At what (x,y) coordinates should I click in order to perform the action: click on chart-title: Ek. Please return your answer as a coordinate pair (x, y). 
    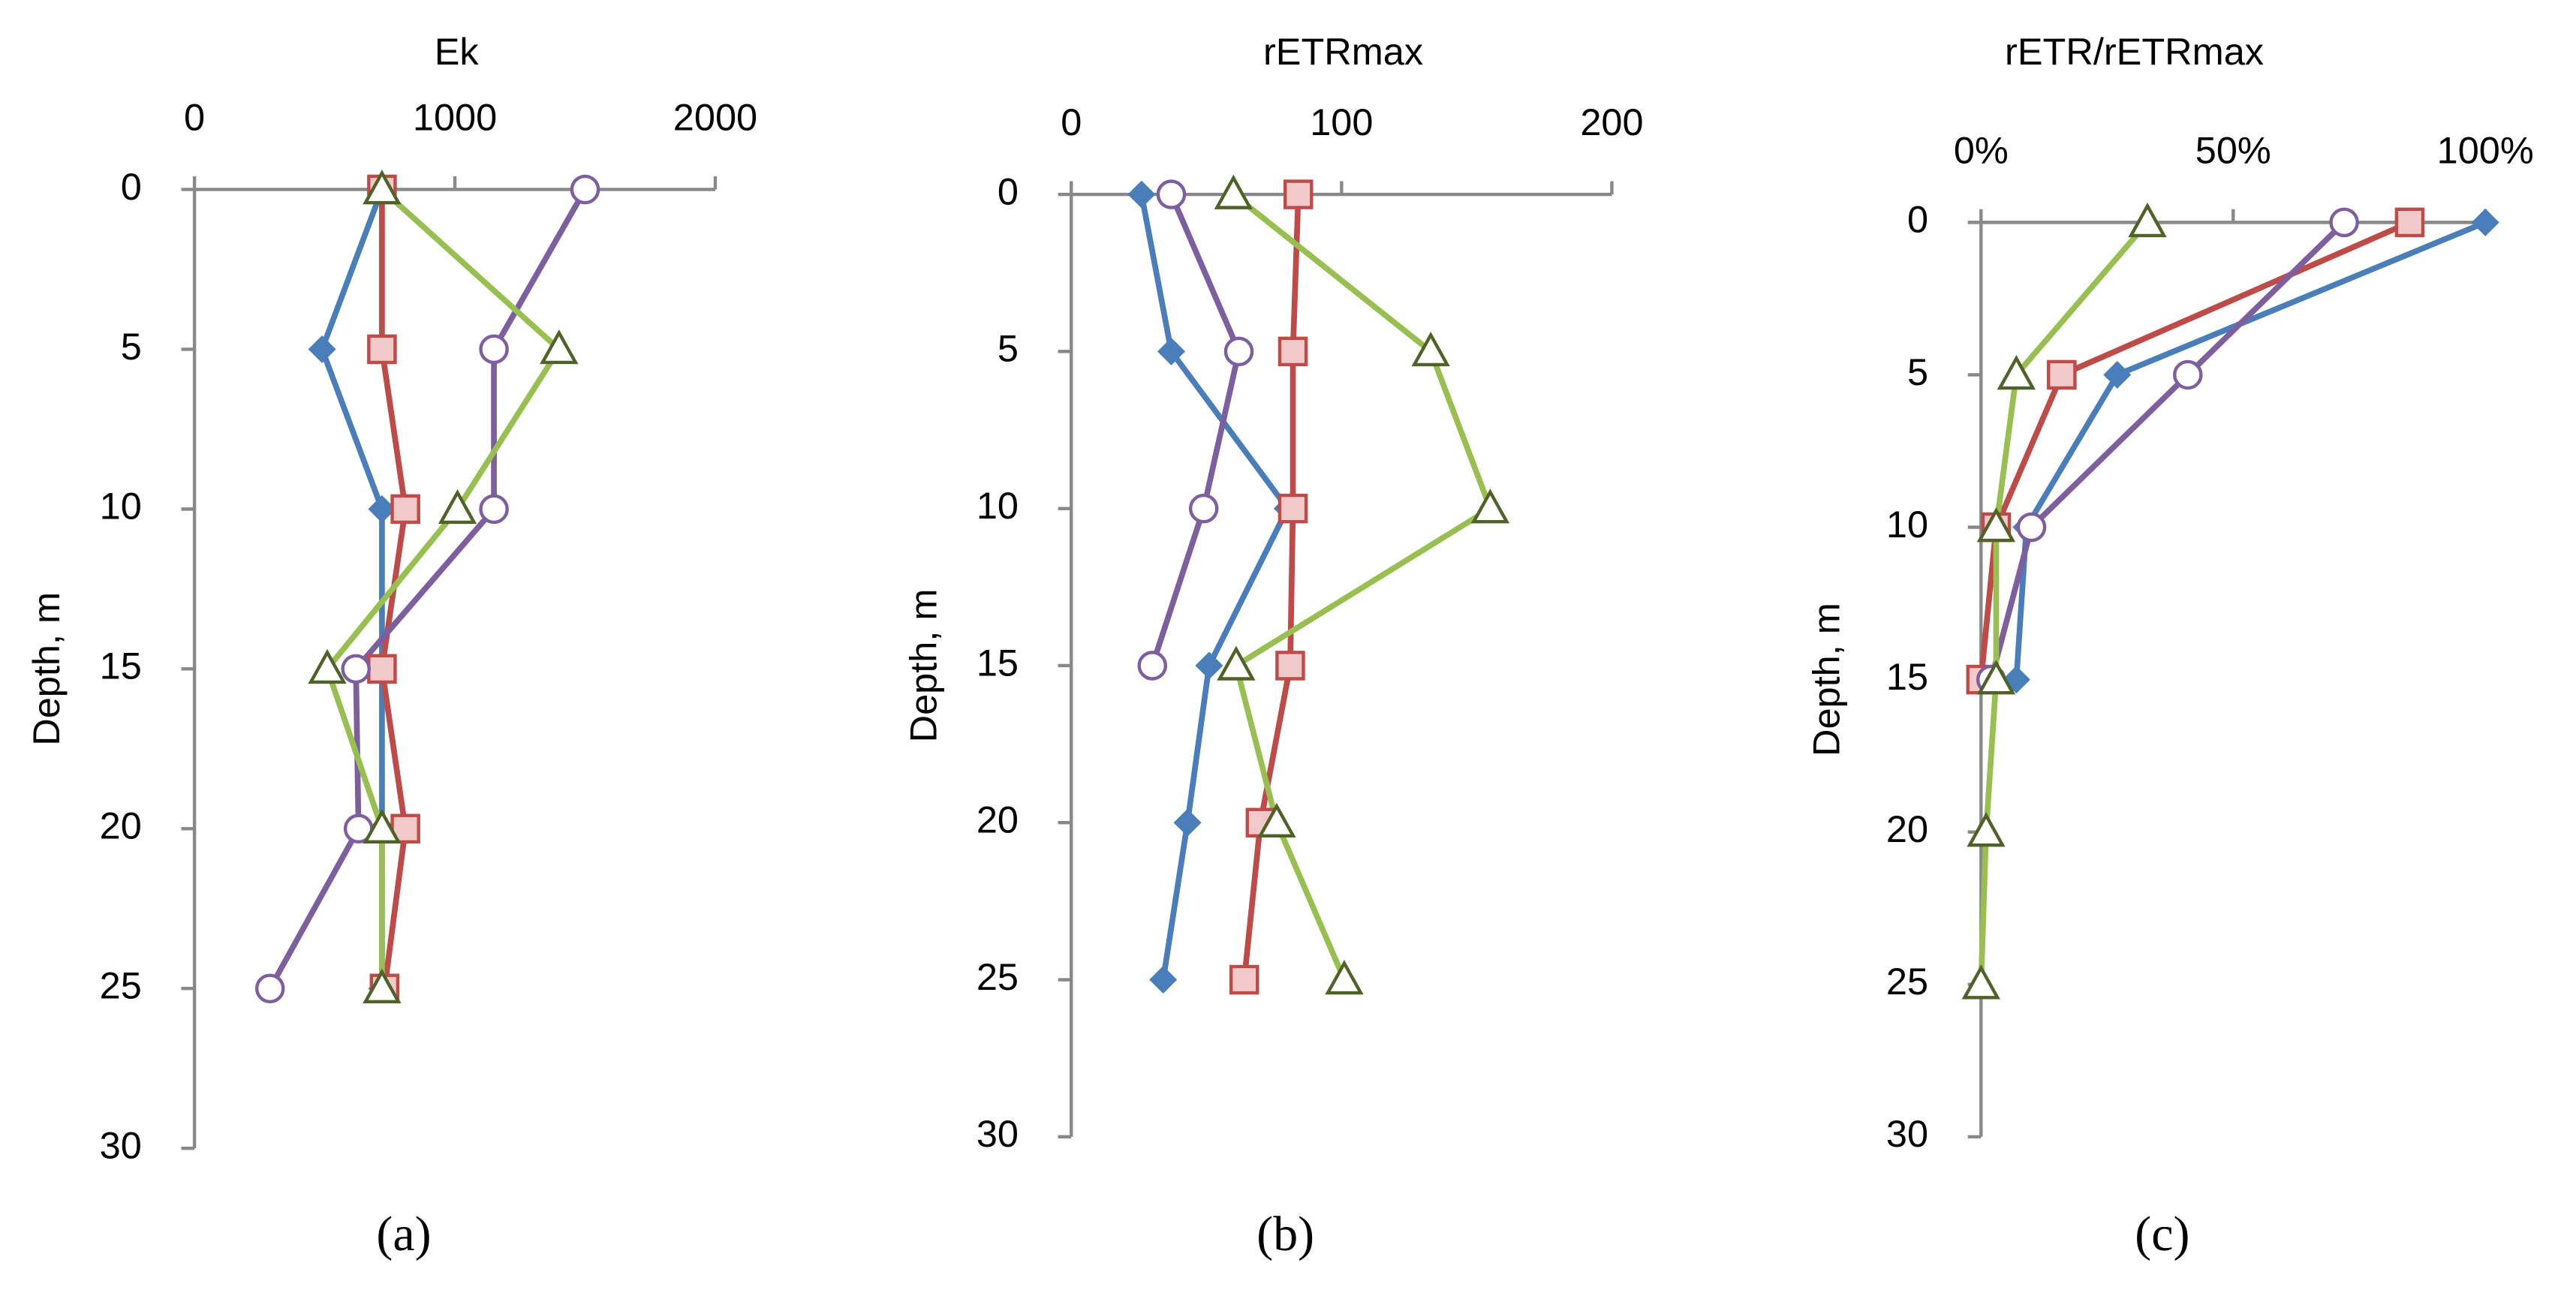
    Looking at the image, I should click on (457, 51).